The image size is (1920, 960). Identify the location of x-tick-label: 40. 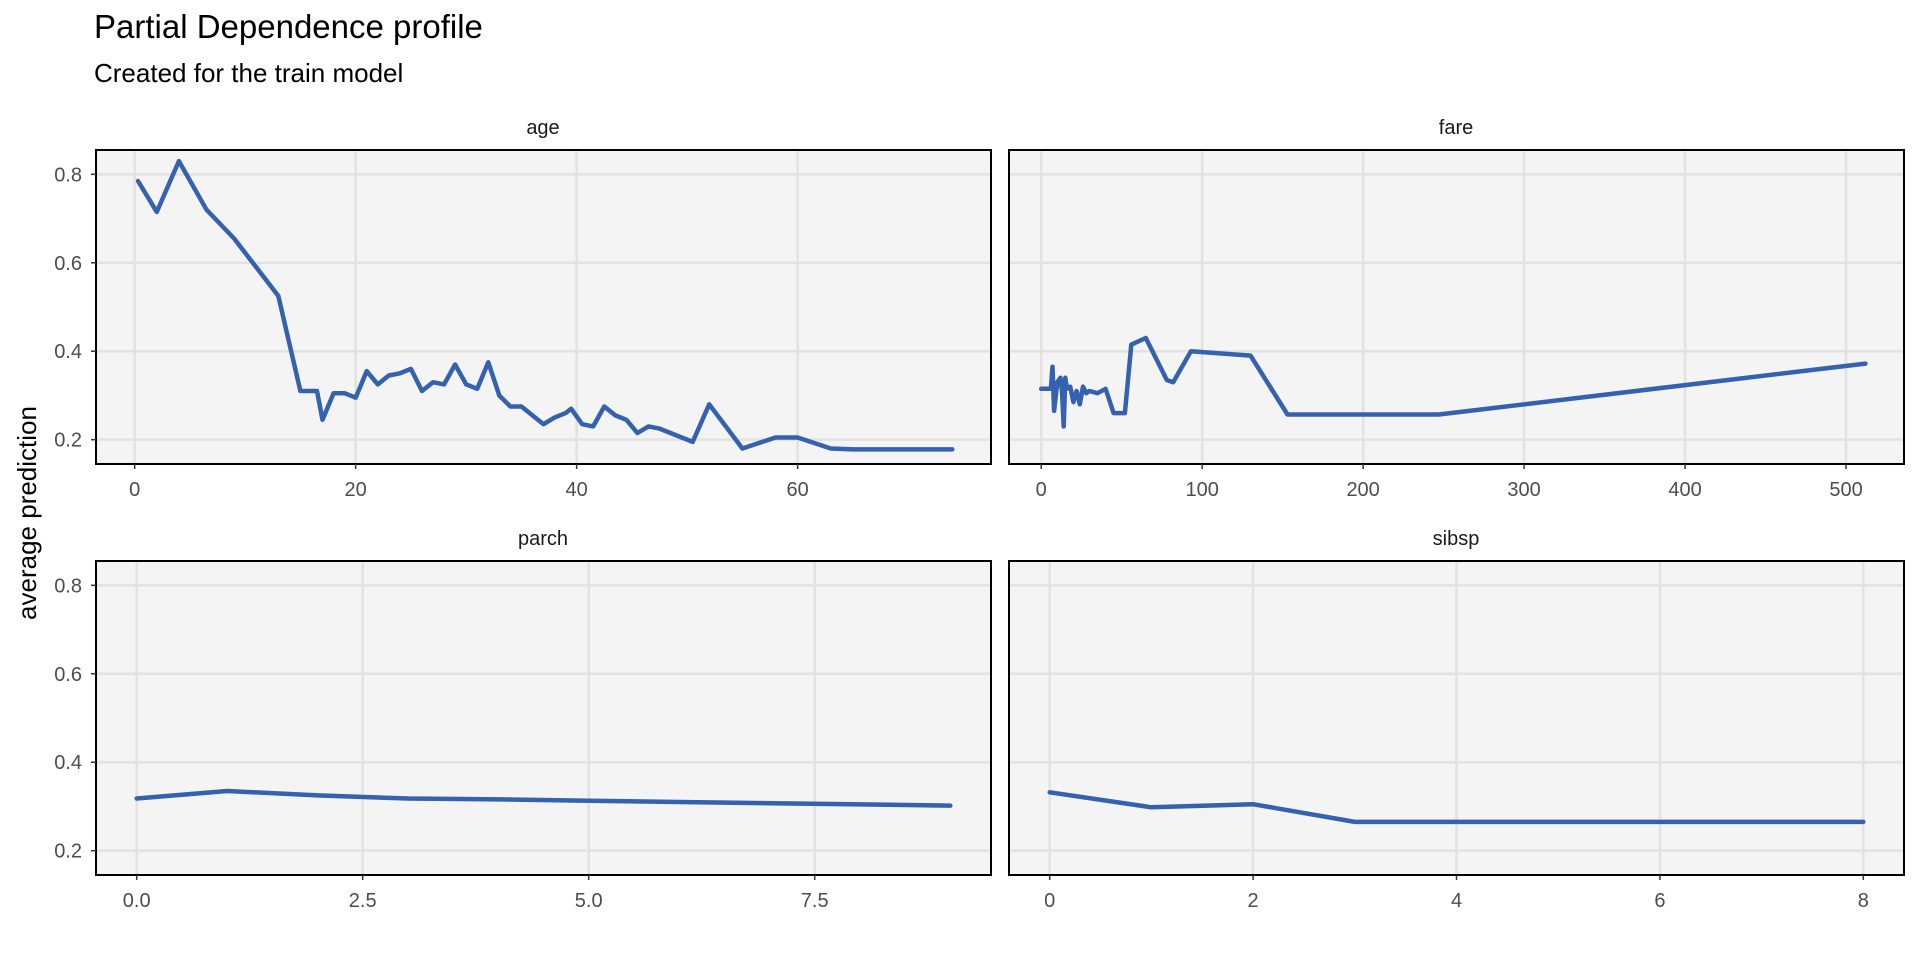
(577, 490).